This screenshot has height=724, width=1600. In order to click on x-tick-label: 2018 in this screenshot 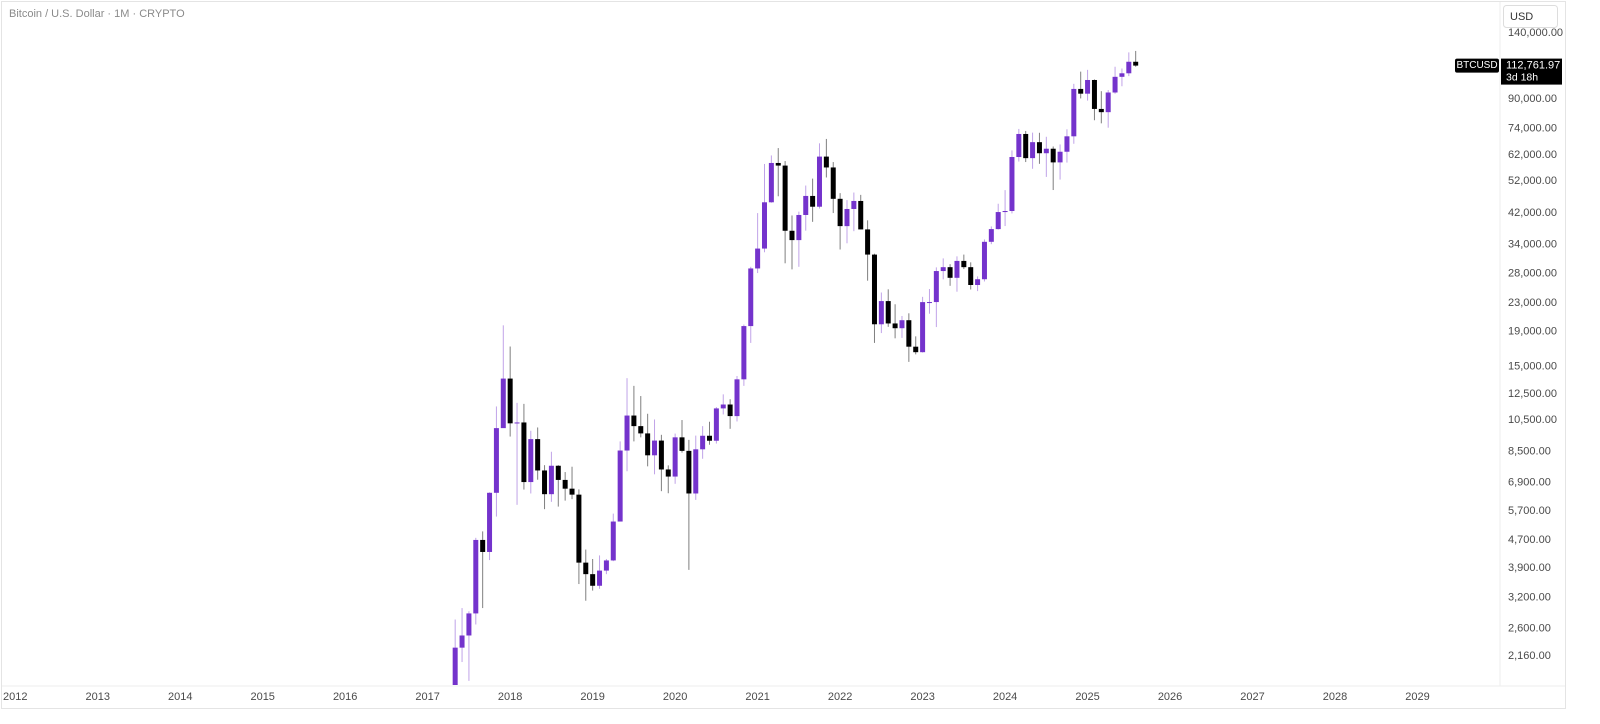, I will do `click(510, 697)`.